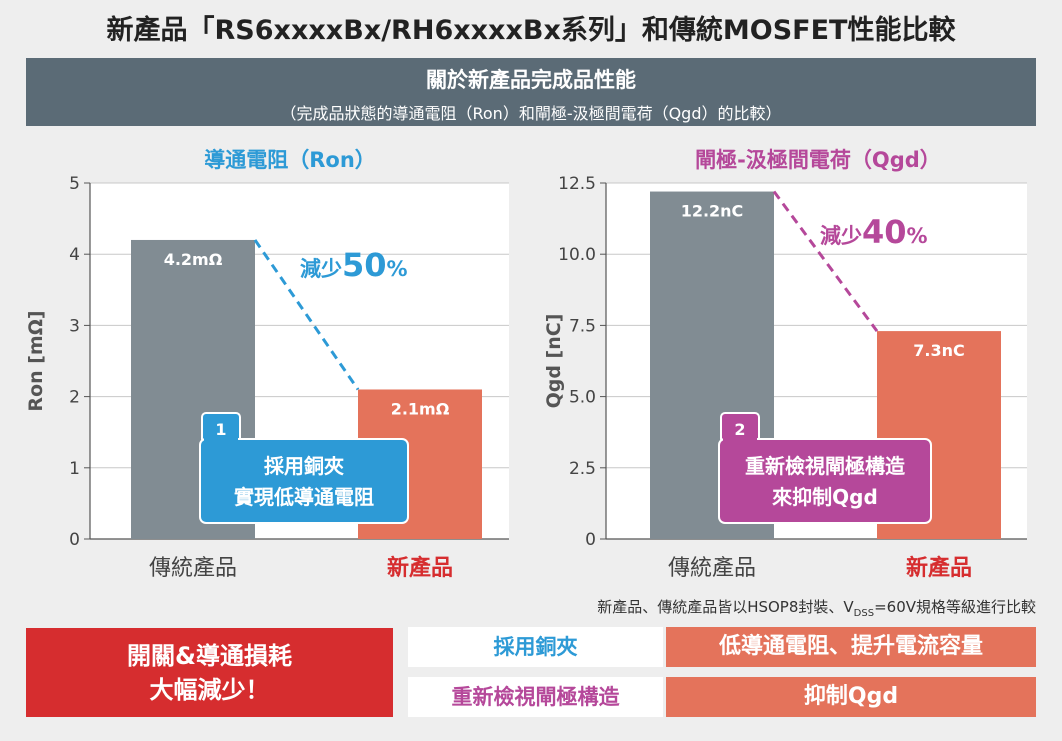 This screenshot has height=741, width=1062. Describe the element at coordinates (531, 30) in the screenshot. I see `page-title: 新產品「RS6xxxxBx/RH6xxxxBx系列」和傳統MOSFET性能比較` at that location.